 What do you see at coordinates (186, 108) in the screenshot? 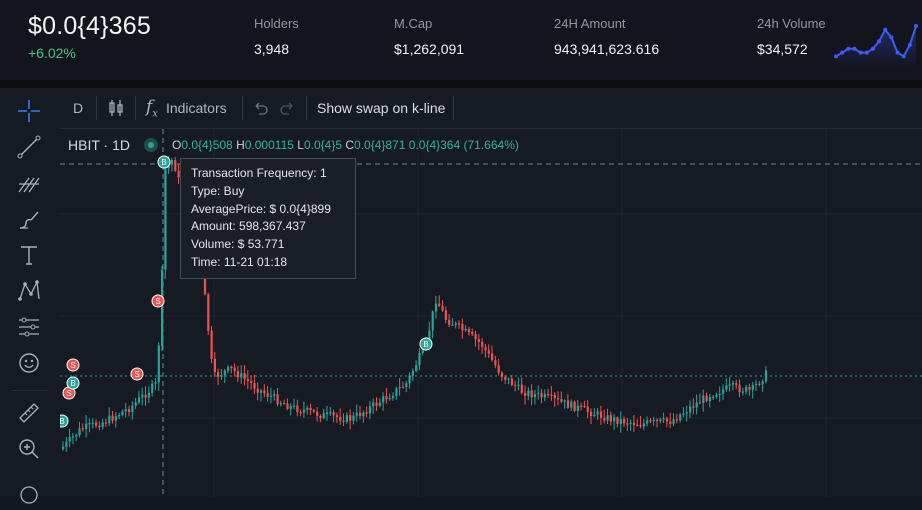
I see `indicators-button: fx Indicators` at bounding box center [186, 108].